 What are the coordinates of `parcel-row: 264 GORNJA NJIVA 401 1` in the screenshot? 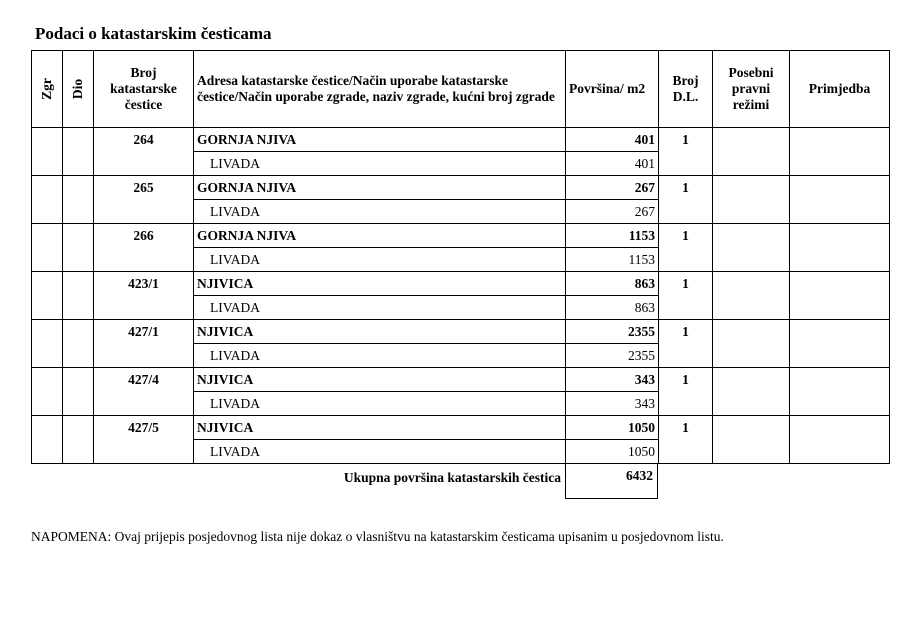 It's located at (460, 151).